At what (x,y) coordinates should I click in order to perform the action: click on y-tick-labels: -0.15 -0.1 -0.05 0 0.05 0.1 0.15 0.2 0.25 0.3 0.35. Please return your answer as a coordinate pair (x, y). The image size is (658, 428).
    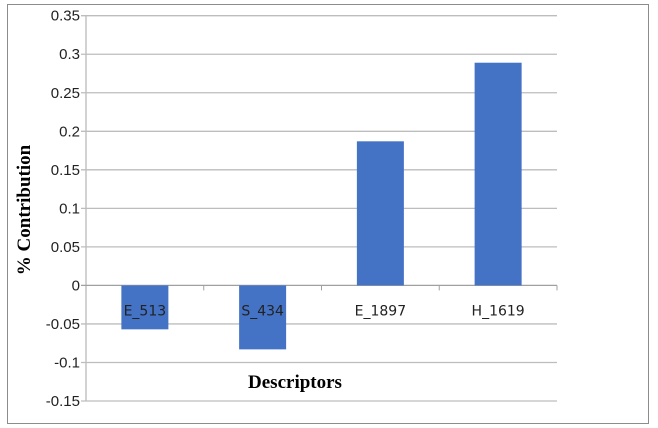
    Looking at the image, I should click on (63, 209).